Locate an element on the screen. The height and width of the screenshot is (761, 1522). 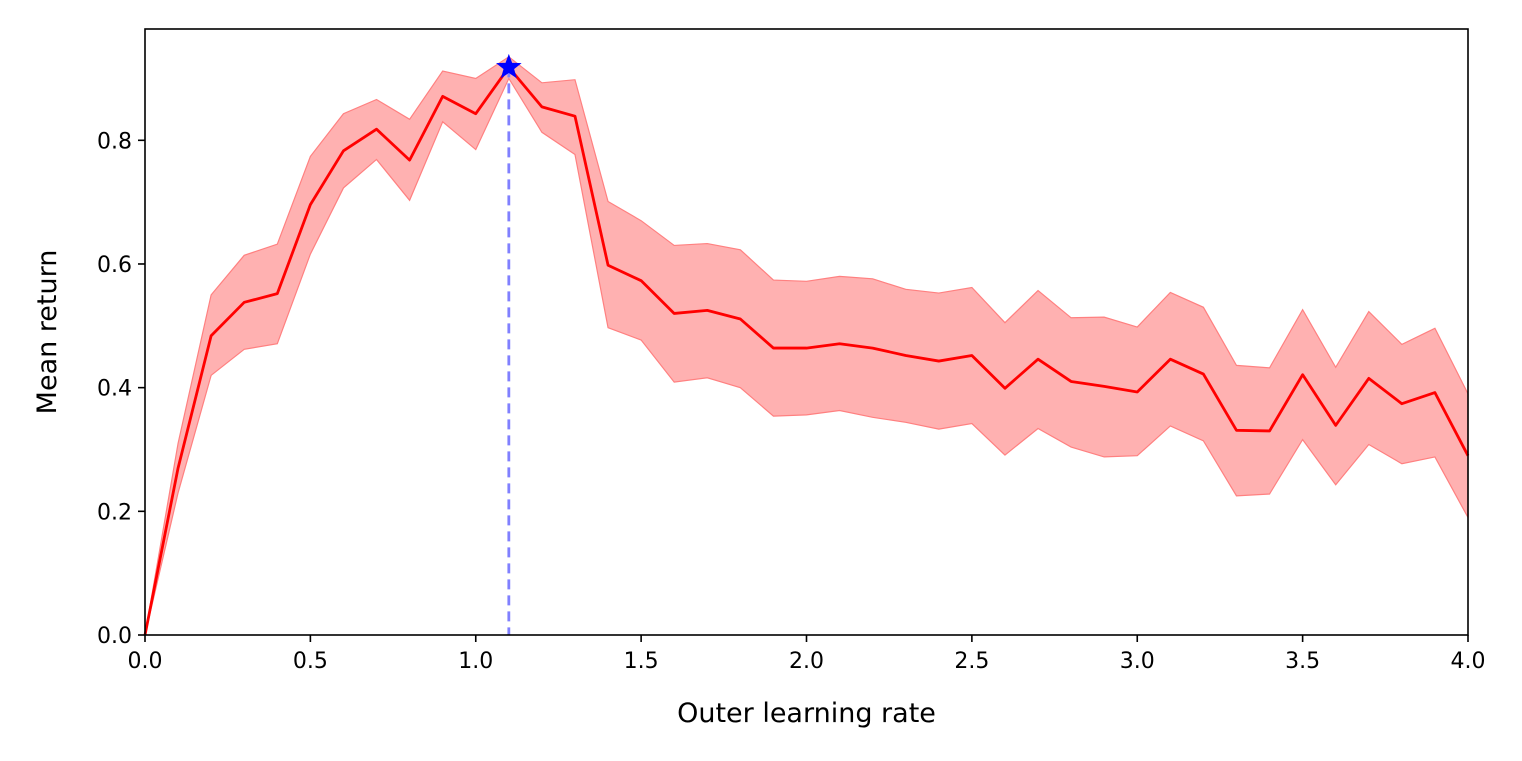
x-tick-label: 2.0 is located at coordinates (806, 661).